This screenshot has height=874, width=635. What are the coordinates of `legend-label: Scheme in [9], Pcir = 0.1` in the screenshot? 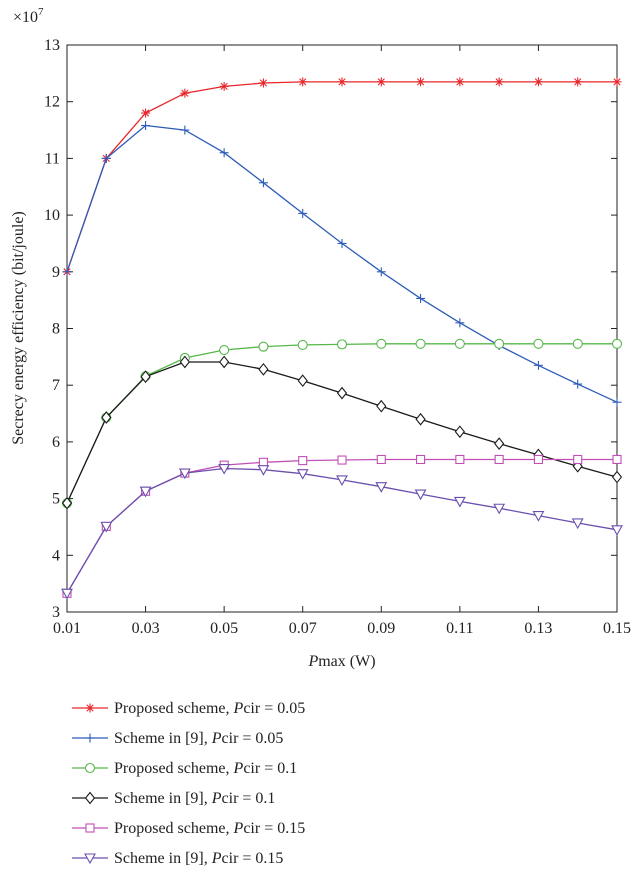 It's located at (194, 798).